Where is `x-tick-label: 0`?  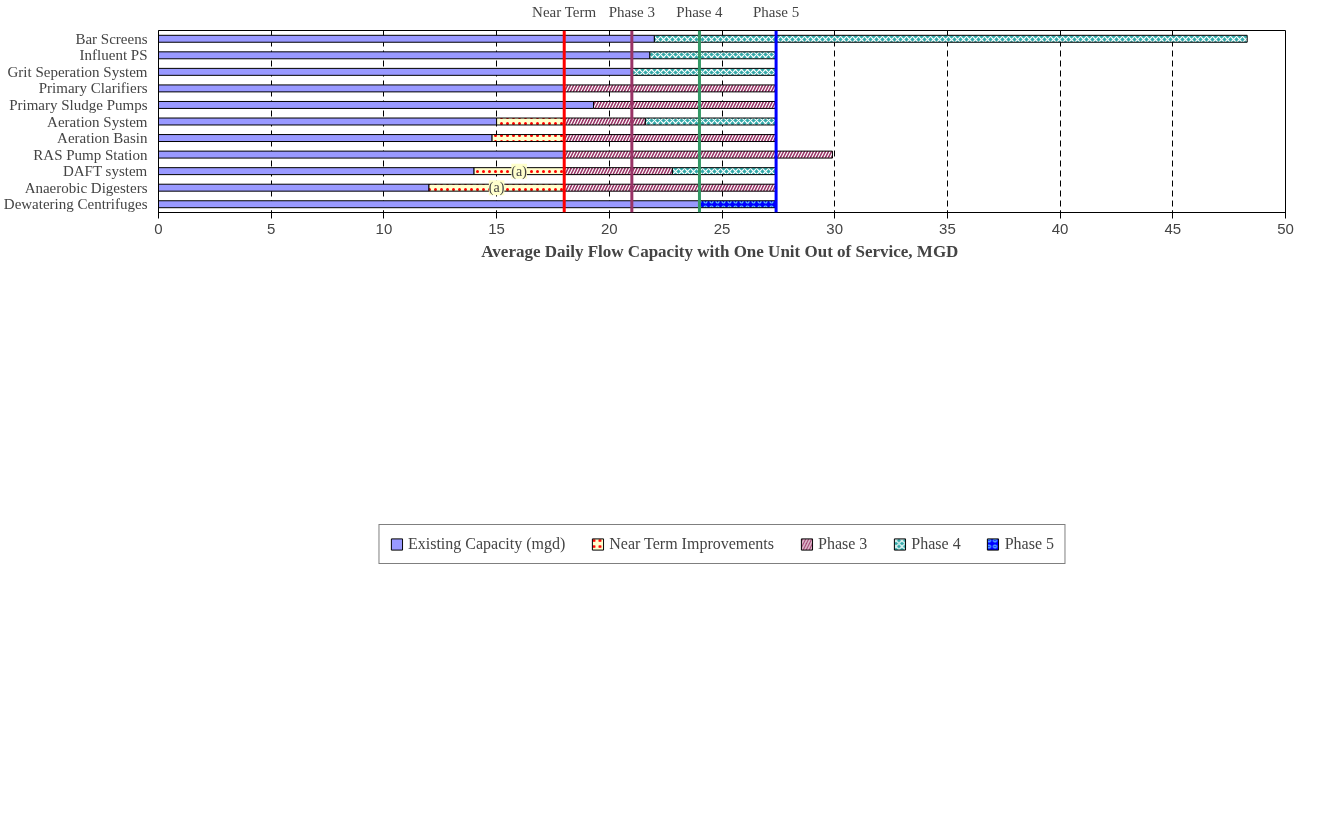 x-tick-label: 0 is located at coordinates (158, 228).